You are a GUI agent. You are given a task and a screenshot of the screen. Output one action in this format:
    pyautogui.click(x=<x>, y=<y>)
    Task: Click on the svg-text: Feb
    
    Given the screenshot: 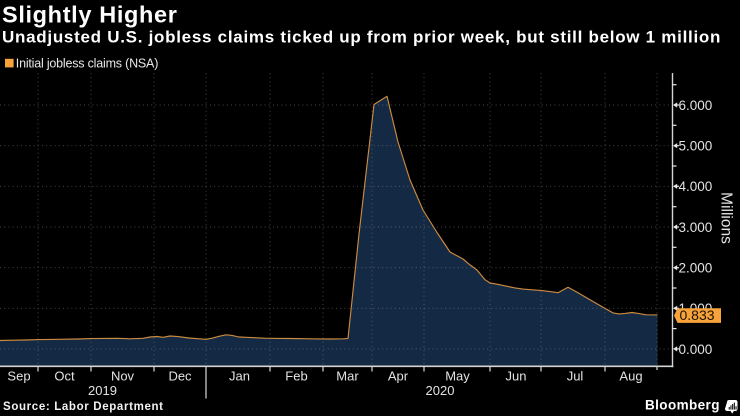 What is the action you would take?
    pyautogui.click(x=296, y=376)
    